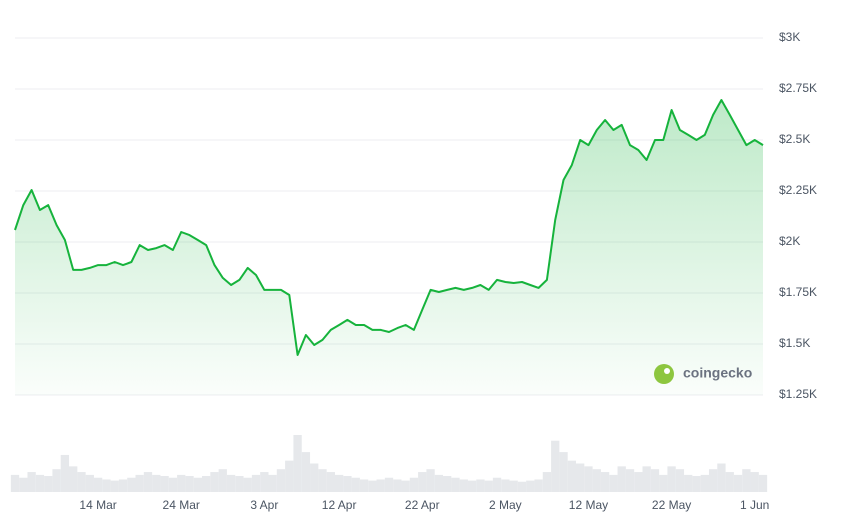 Image resolution: width=845 pixels, height=529 pixels. I want to click on x-tick-label: 12 May, so click(588, 505).